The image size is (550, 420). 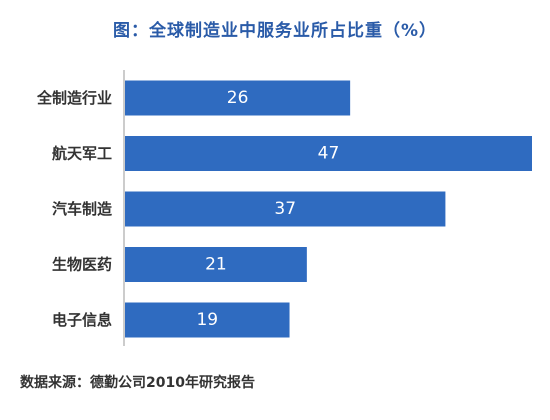 What do you see at coordinates (82, 265) in the screenshot?
I see `category-label: 生物医药` at bounding box center [82, 265].